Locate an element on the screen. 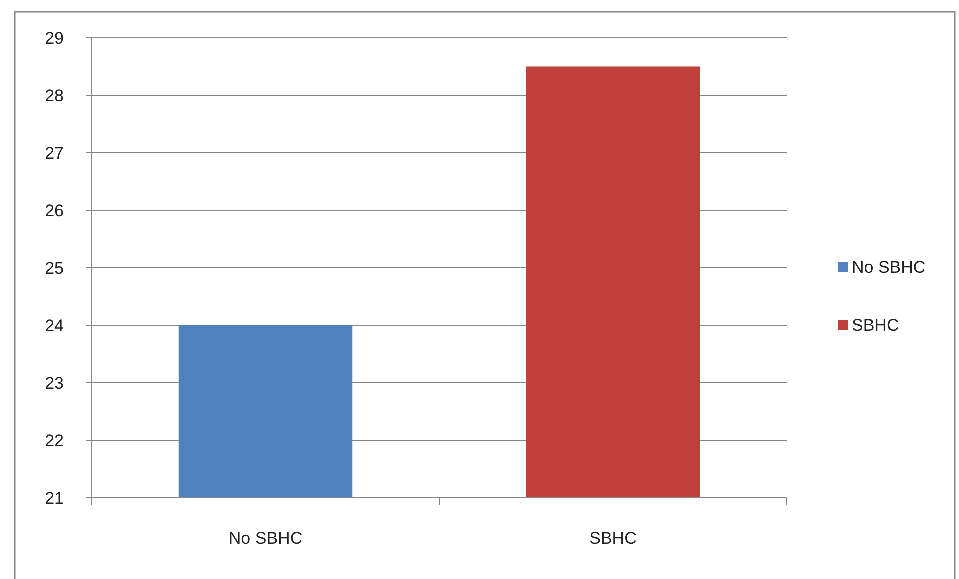  y-tick-label: 28 is located at coordinates (54, 96).